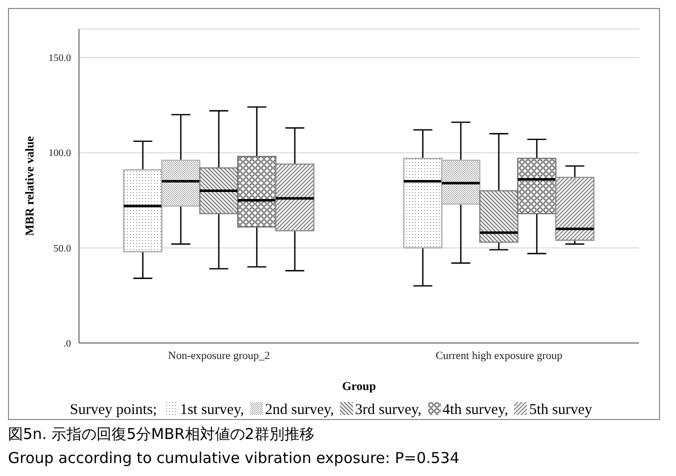  What do you see at coordinates (234, 458) in the screenshot?
I see `text: Group according to cumulative vibration exposure: P=0.534` at bounding box center [234, 458].